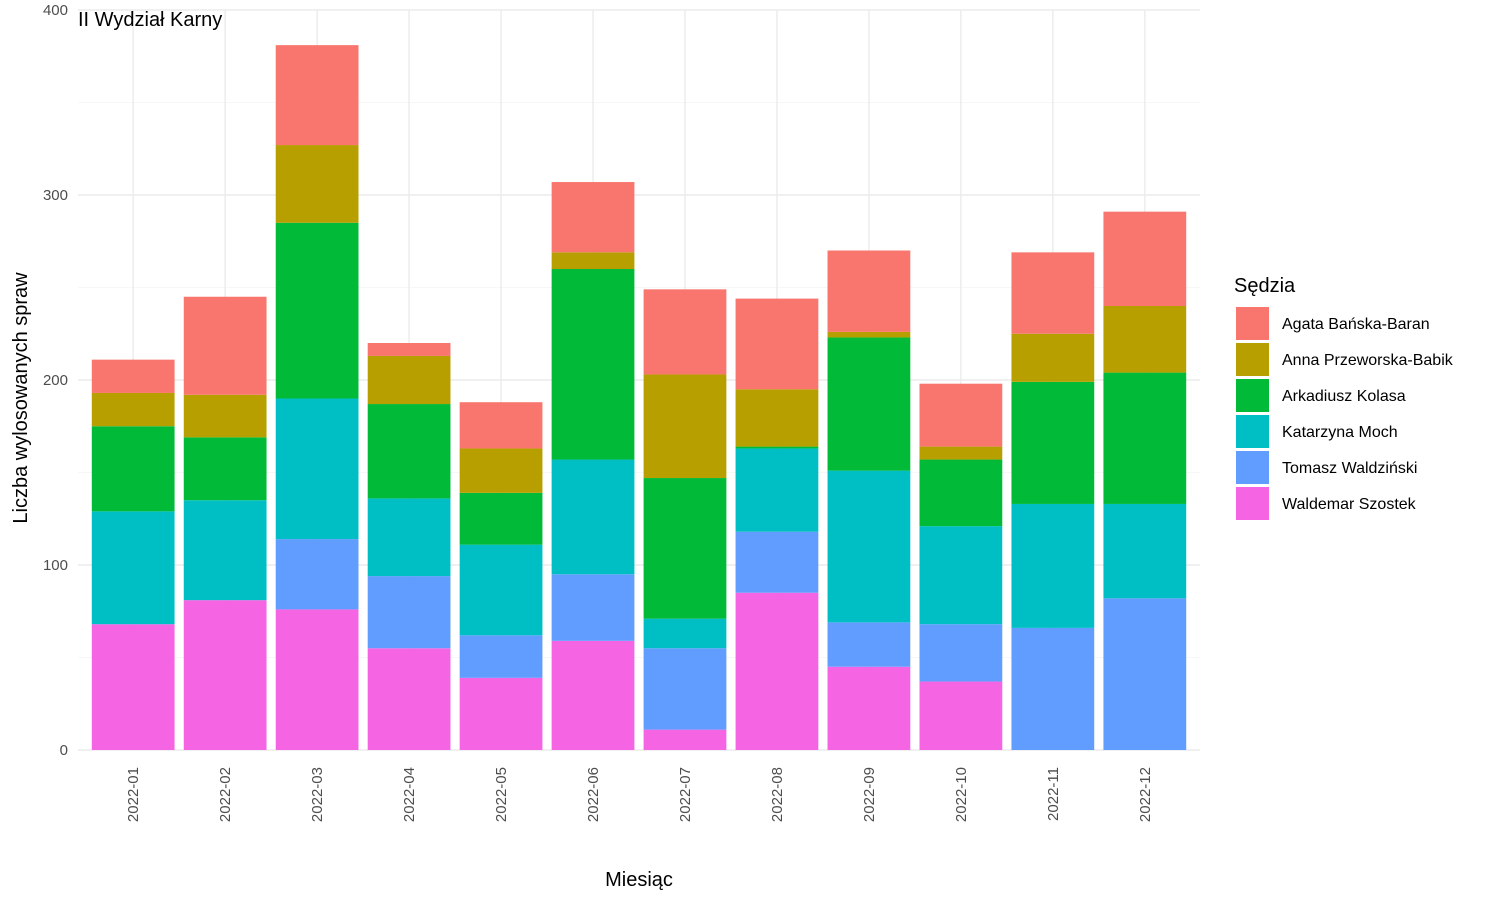 The image size is (1500, 900). Describe the element at coordinates (1265, 286) in the screenshot. I see `legend-title: Sędzia` at that location.